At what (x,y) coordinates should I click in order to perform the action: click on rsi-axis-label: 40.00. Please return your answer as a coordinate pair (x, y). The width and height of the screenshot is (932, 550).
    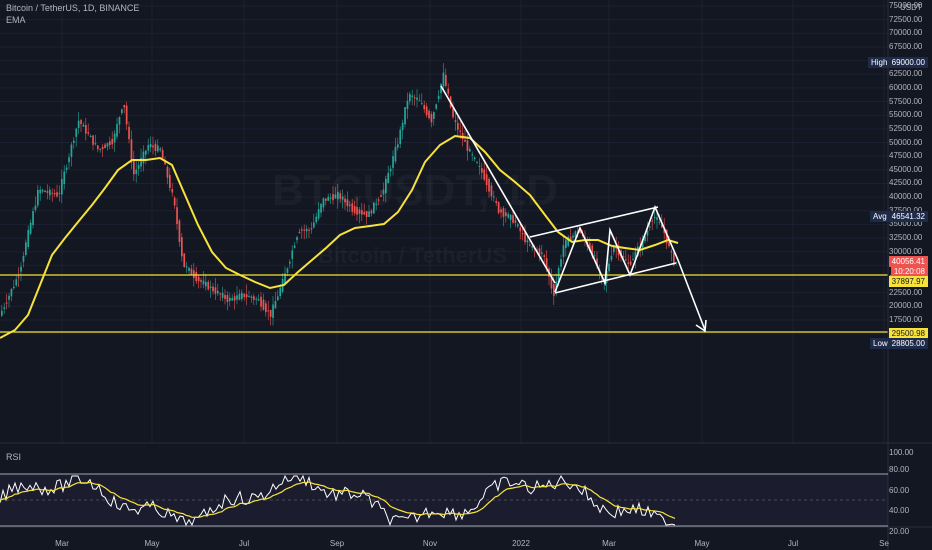
    Looking at the image, I should click on (899, 510).